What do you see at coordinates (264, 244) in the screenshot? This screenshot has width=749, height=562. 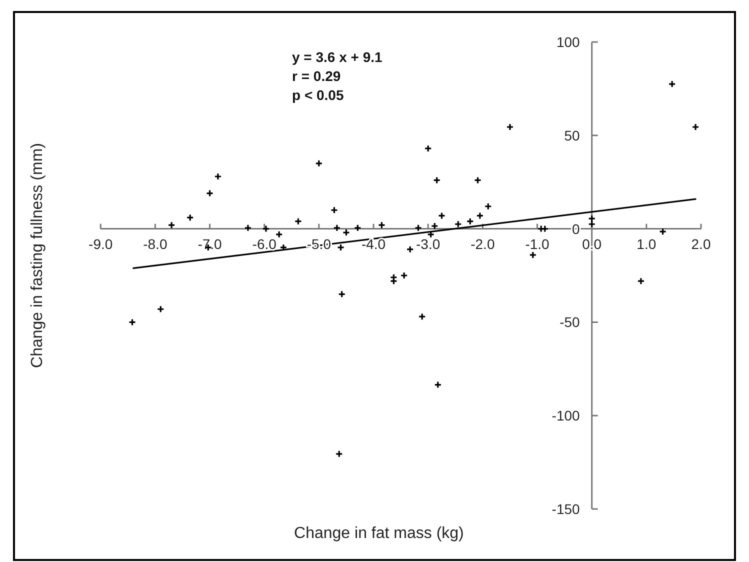 I see `x-tick-label: -6.0` at bounding box center [264, 244].